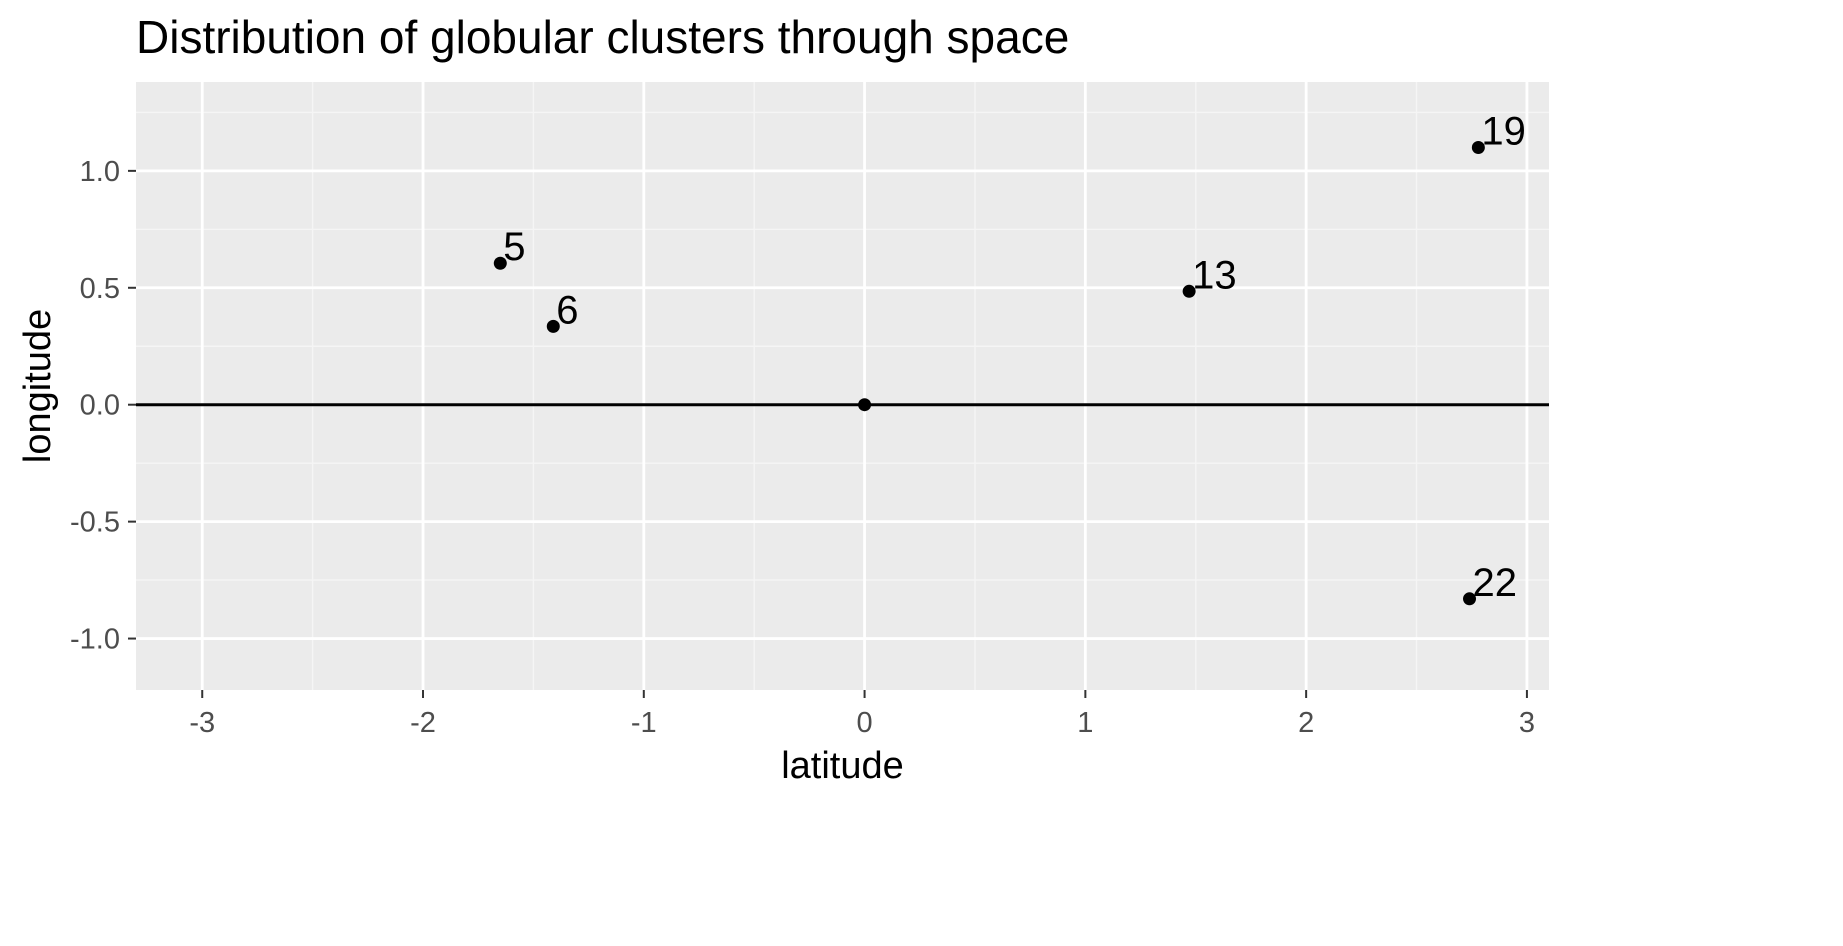 This screenshot has height=946, width=1843. I want to click on point-label: 13, so click(1214, 275).